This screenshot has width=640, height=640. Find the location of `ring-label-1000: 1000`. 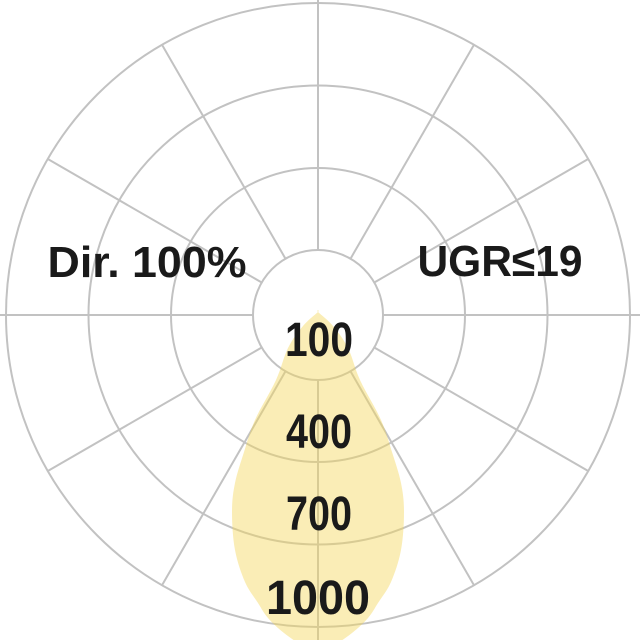

ring-label-1000: 1000 is located at coordinates (318, 598).